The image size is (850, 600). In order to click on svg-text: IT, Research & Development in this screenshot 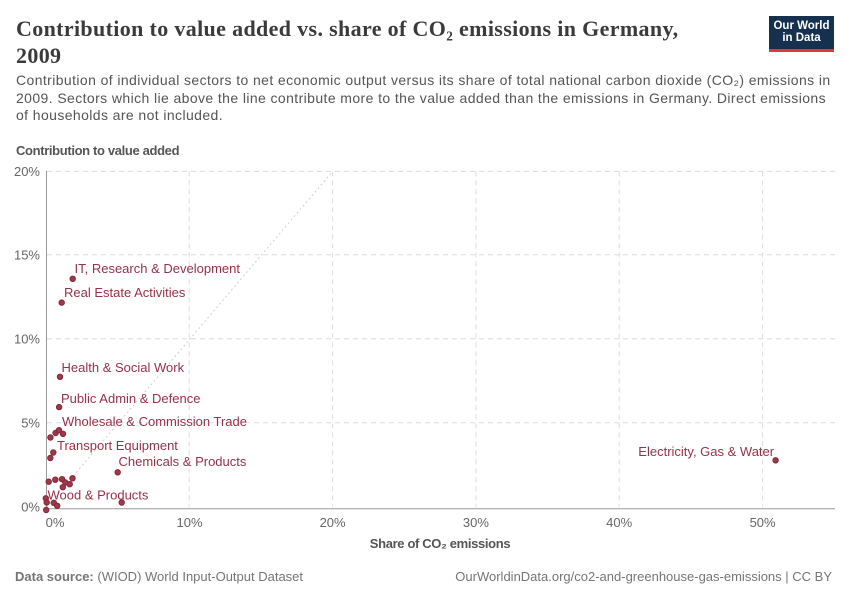, I will do `click(158, 268)`.